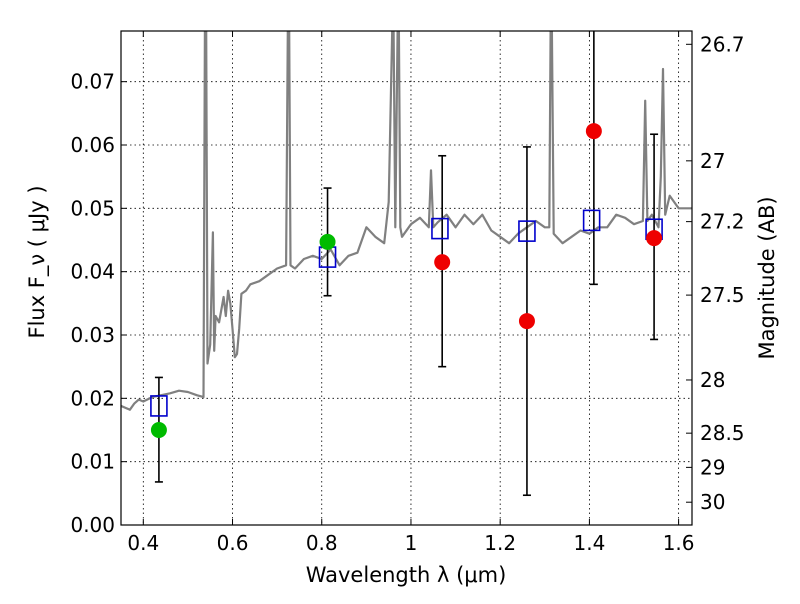 This screenshot has height=604, width=800. What do you see at coordinates (722, 433) in the screenshot?
I see `y2-tick-label: 28.5` at bounding box center [722, 433].